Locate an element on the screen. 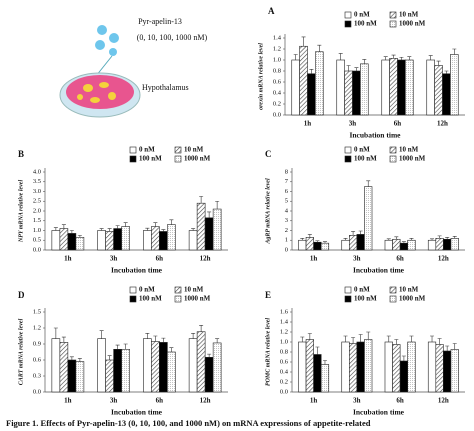 The image size is (474, 431). y-tick-label: 8 is located at coordinates (286, 171).